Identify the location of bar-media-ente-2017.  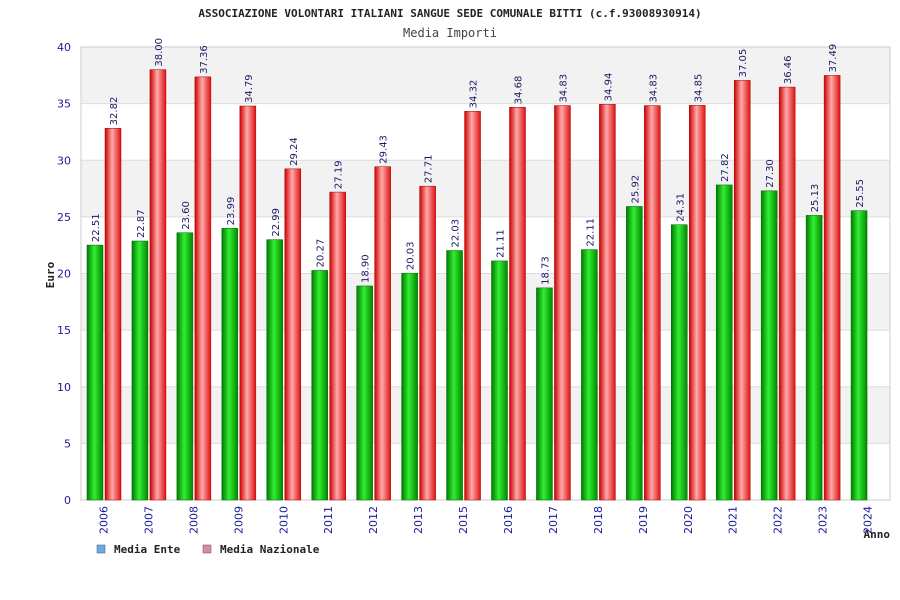
(544, 394).